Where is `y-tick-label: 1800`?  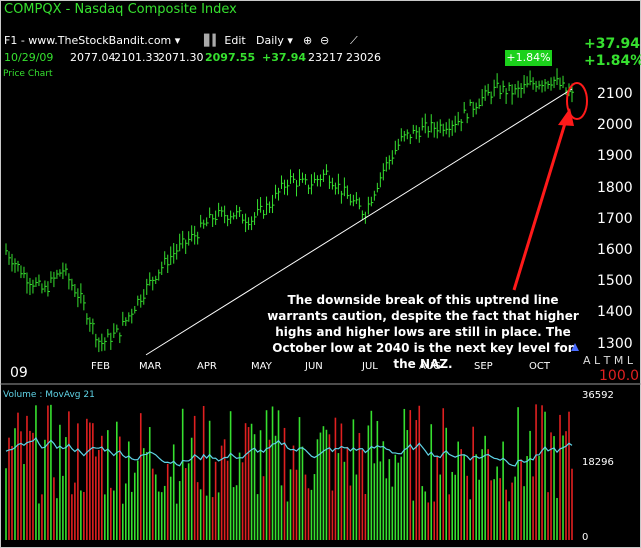
y-tick-label: 1800 is located at coordinates (615, 188).